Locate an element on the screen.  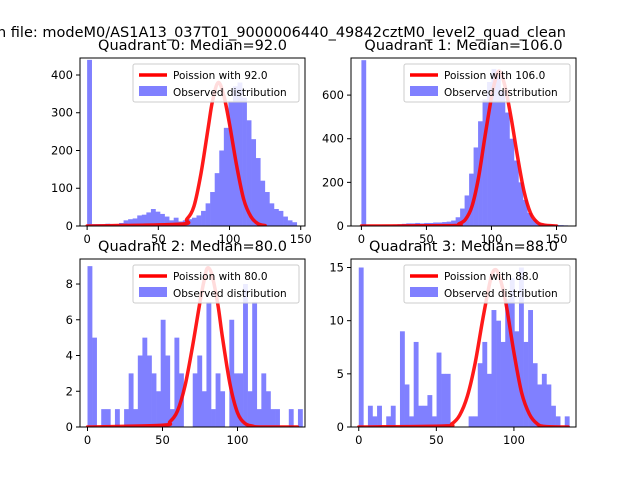
legend-entry-poisson: Poission with 88.0 is located at coordinates (491, 277).